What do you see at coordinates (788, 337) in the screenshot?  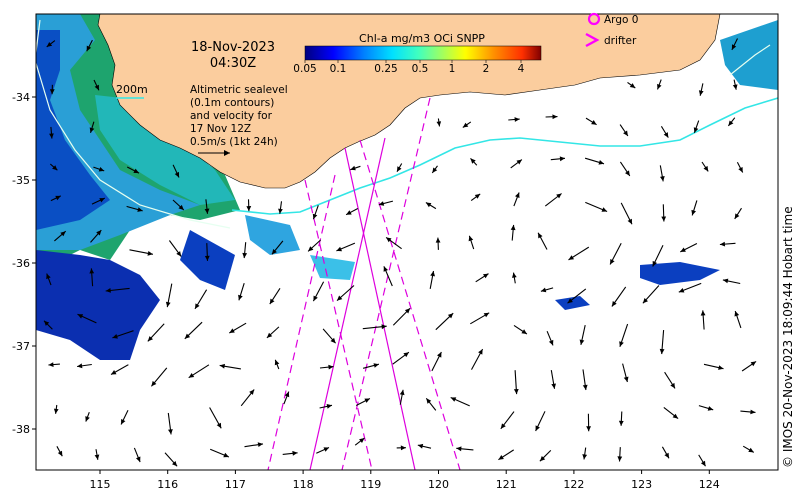 I see `credit-text: © IMOS 20-Nov-2023 18:09:44 Hobart time` at bounding box center [788, 337].